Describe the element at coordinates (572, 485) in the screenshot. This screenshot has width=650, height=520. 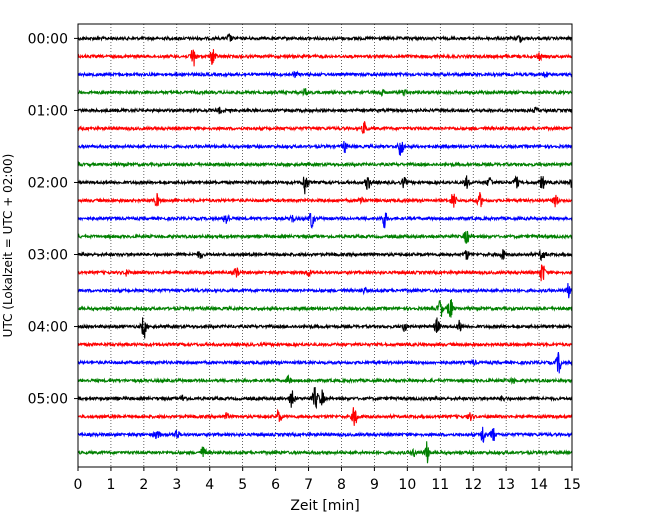
I see `x-tick-label-15: 15` at that location.